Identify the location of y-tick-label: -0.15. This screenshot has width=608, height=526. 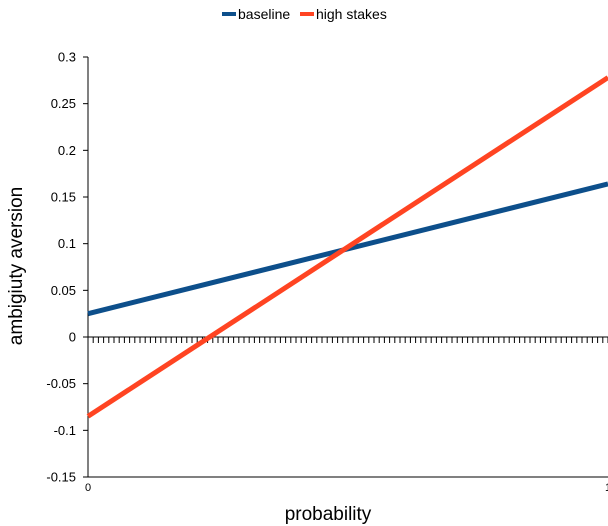
(61, 477).